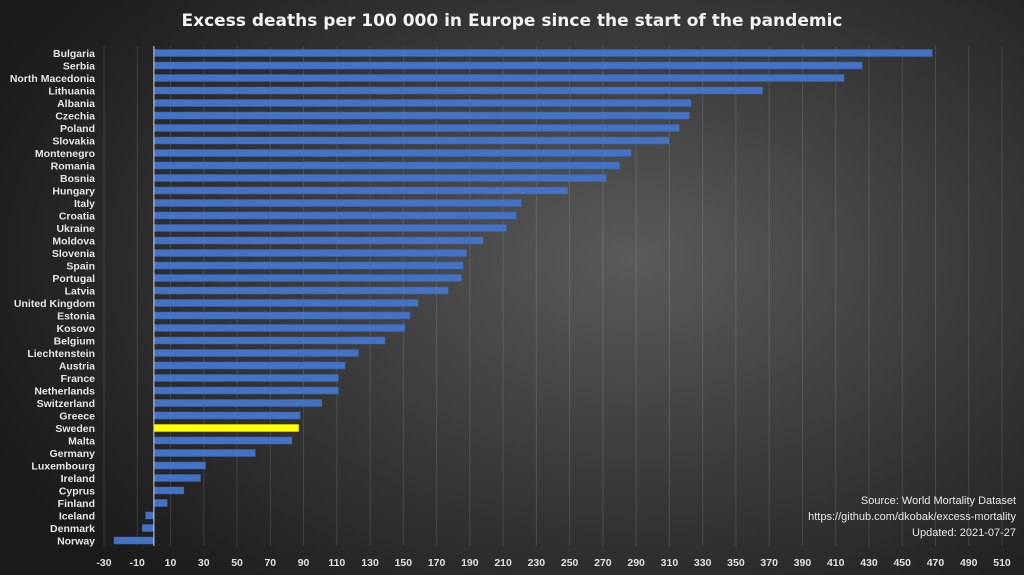  What do you see at coordinates (171, 563) in the screenshot?
I see `x-tick-label: 10` at bounding box center [171, 563].